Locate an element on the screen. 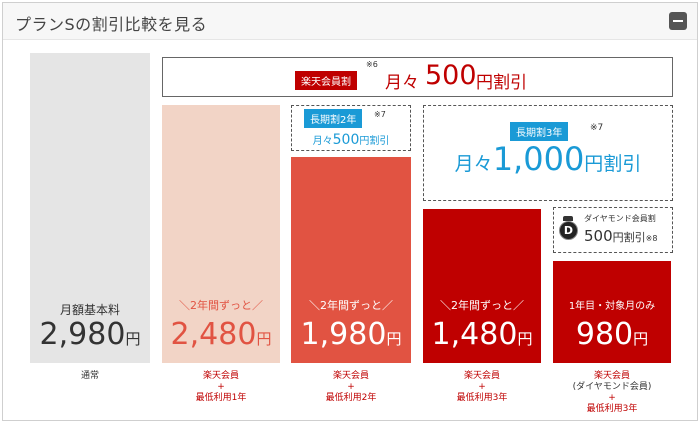 This screenshot has width=700, height=423. diamond-discount: 500円割引※8 is located at coordinates (620, 235).